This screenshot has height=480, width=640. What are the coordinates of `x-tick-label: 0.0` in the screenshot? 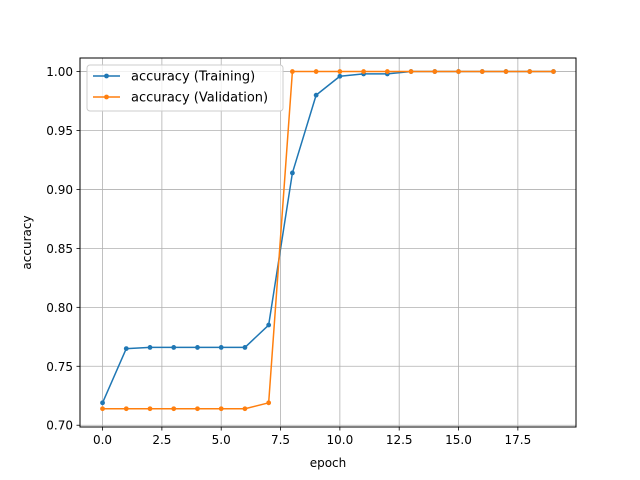 It's located at (102, 440).